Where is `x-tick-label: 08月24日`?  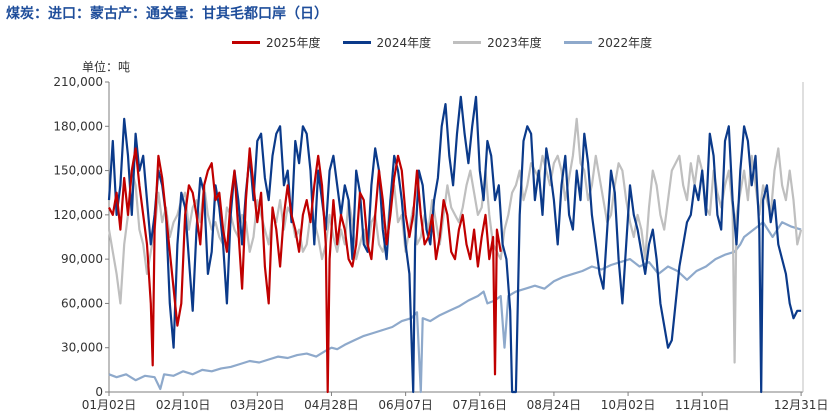 x-tick-label: 08月24日 is located at coordinates (554, 405).